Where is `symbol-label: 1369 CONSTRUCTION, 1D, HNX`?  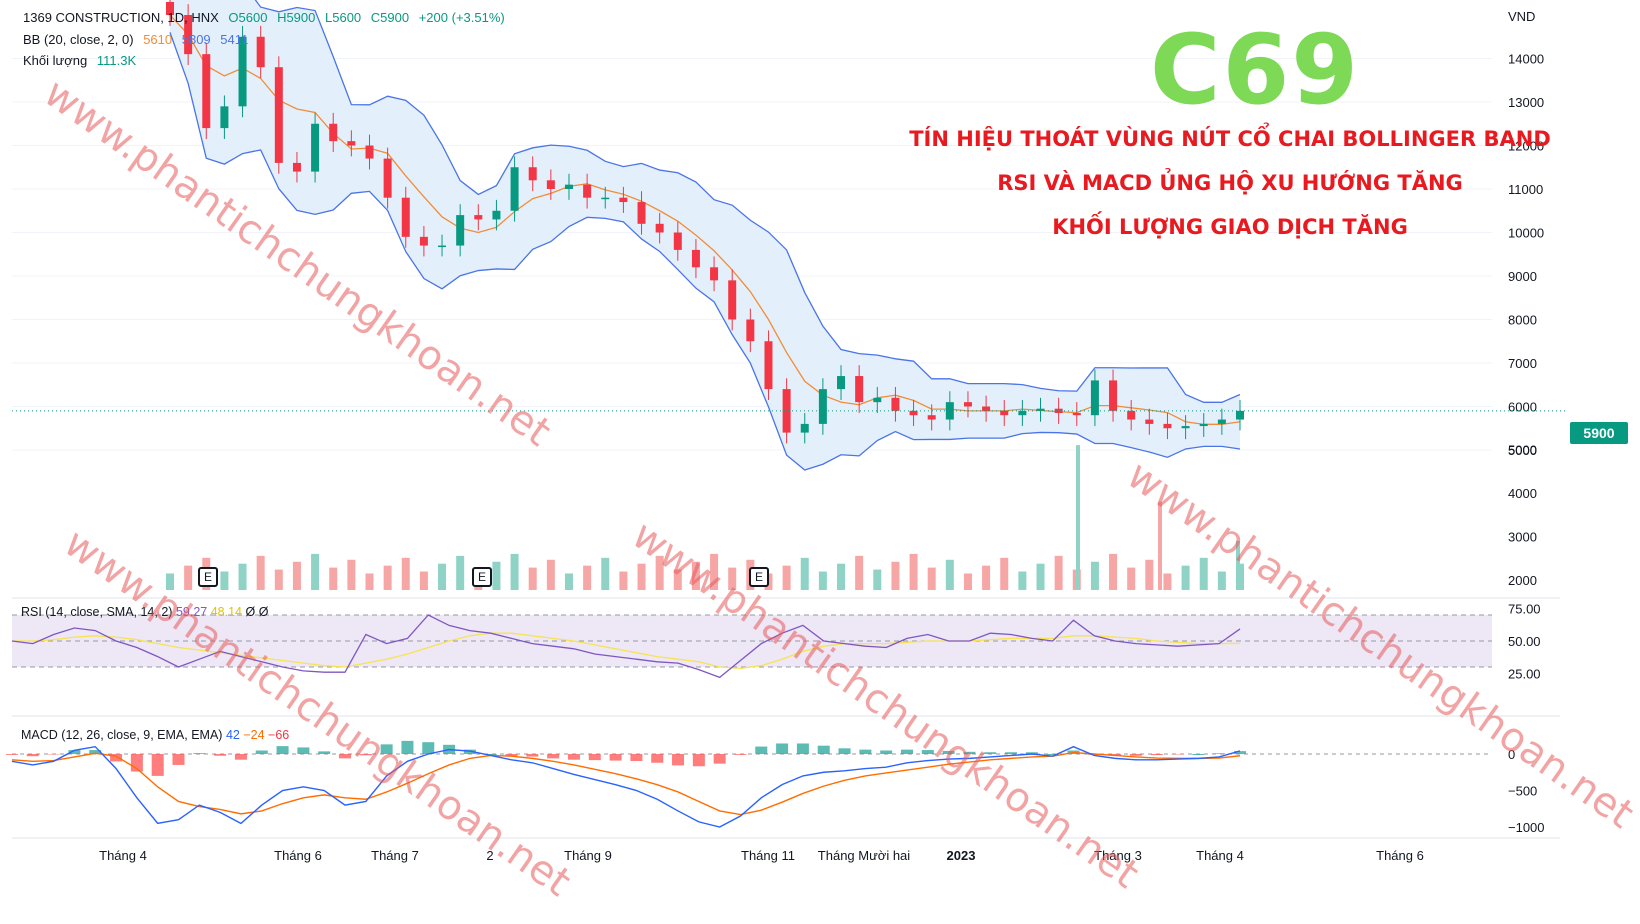
symbol-label: 1369 CONSTRUCTION, 1D, HNX is located at coordinates (121, 17).